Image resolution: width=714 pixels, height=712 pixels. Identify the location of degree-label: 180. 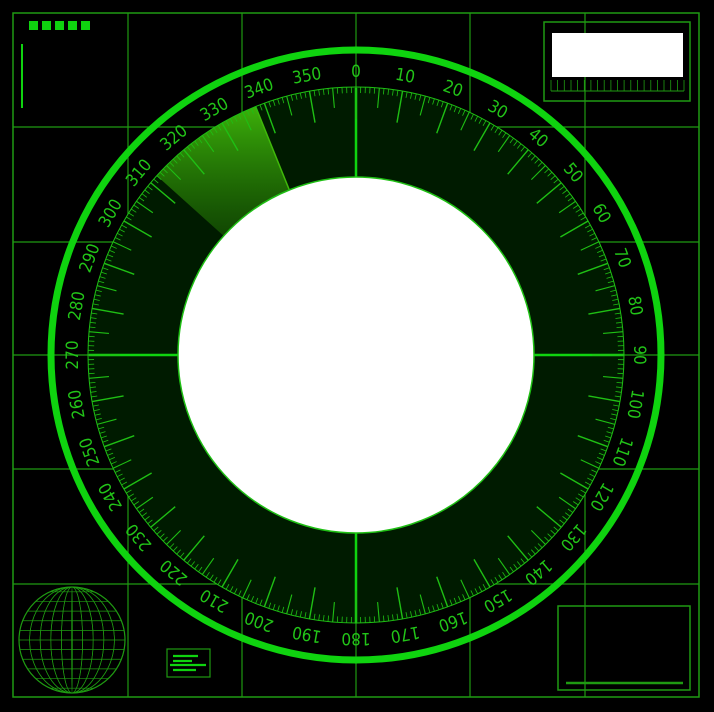
(355, 638).